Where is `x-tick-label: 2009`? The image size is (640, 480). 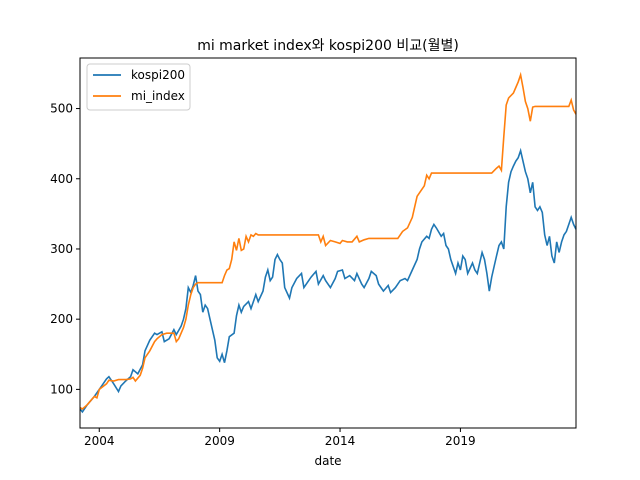 x-tick-label: 2009 is located at coordinates (219, 441).